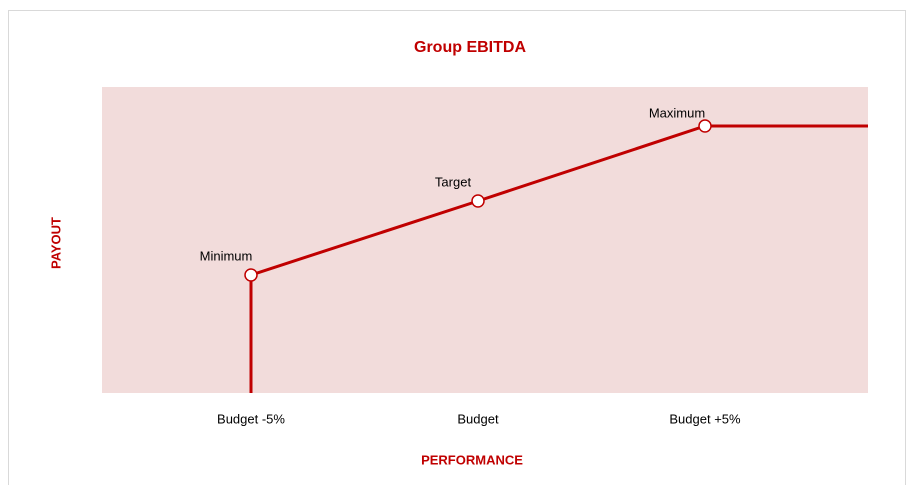 The height and width of the screenshot is (485, 914). What do you see at coordinates (226, 255) in the screenshot?
I see `point-label: Minimum` at bounding box center [226, 255].